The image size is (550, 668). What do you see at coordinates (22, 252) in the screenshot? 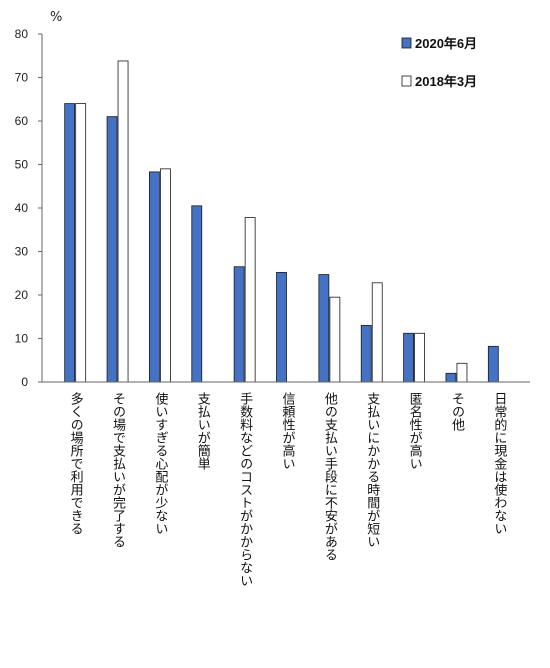
I see `y-tick-label: 30` at bounding box center [22, 252].